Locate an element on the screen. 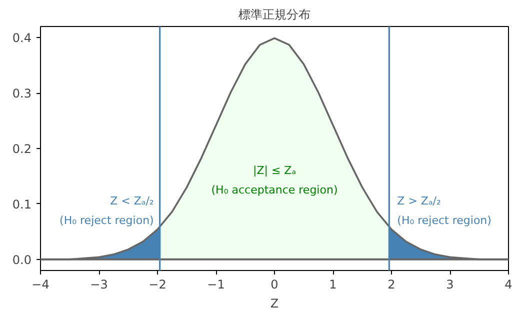 The width and height of the screenshot is (520, 313). x-tick-label: 2 is located at coordinates (392, 285).